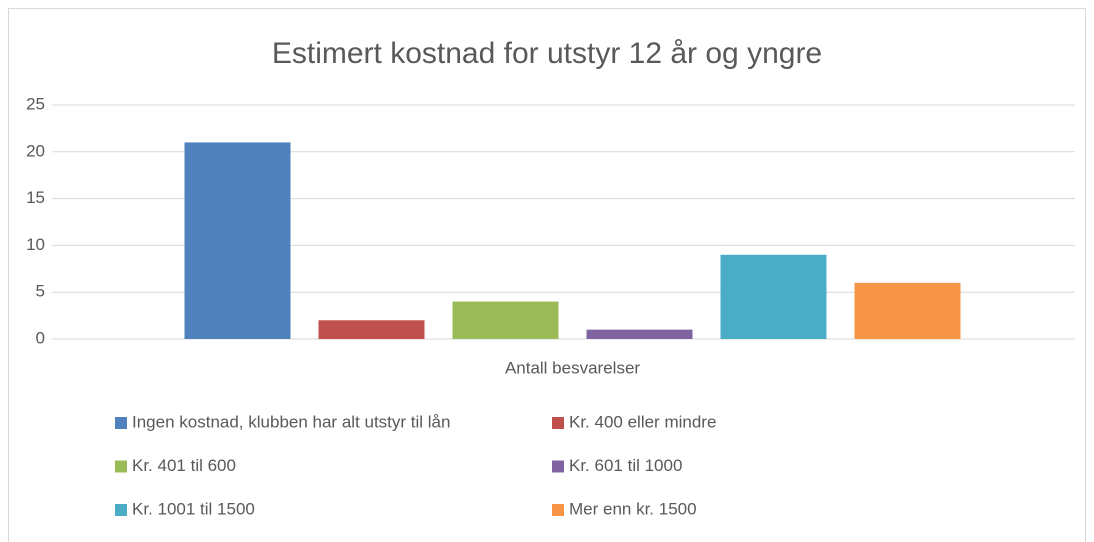 The width and height of the screenshot is (1094, 542). Describe the element at coordinates (35, 197) in the screenshot. I see `y-tick-label: 15` at that location.